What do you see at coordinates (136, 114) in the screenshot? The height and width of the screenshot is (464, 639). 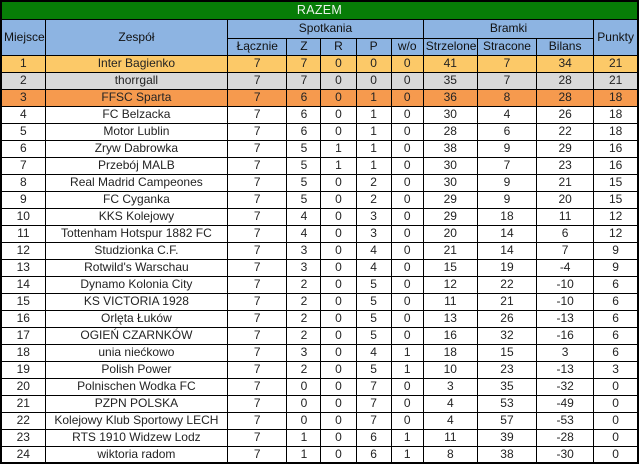 I see `cell-team: FC Belzacka` at bounding box center [136, 114].